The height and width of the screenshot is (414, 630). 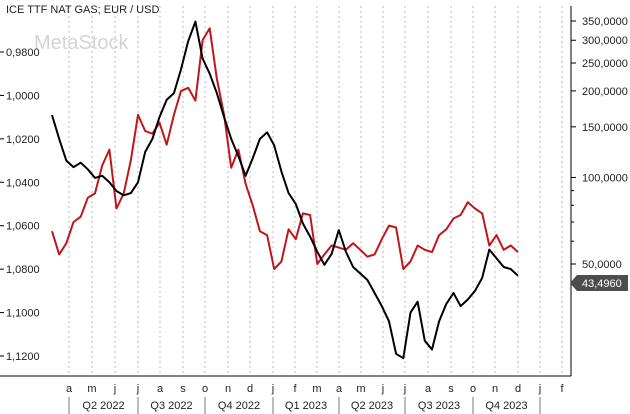 What do you see at coordinates (605, 64) in the screenshot?
I see `right-tick-label: 250,0000` at bounding box center [605, 64].